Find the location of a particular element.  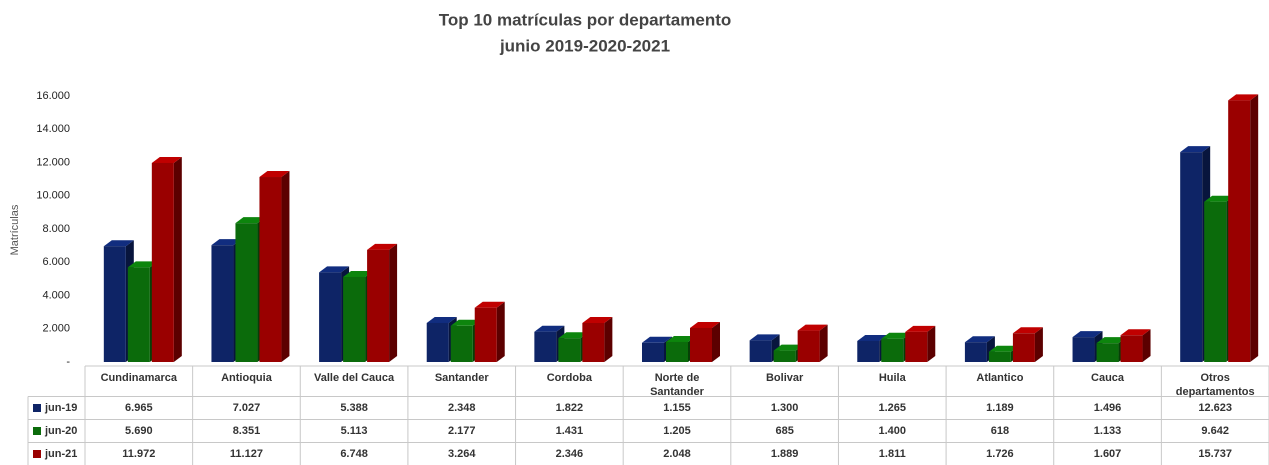

legend-label: jun-20 is located at coordinates (60, 431).